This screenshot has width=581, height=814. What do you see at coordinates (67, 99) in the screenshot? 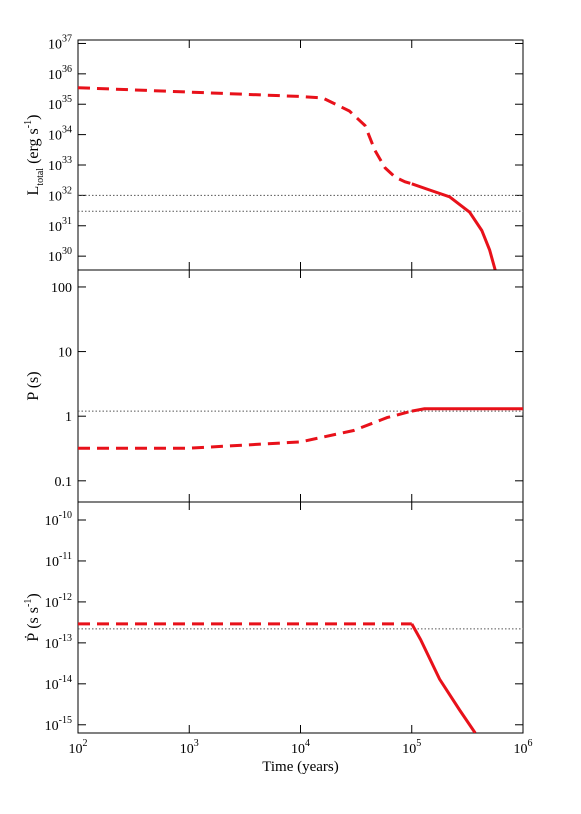
I see `tick-label-exp: 35` at bounding box center [67, 99].